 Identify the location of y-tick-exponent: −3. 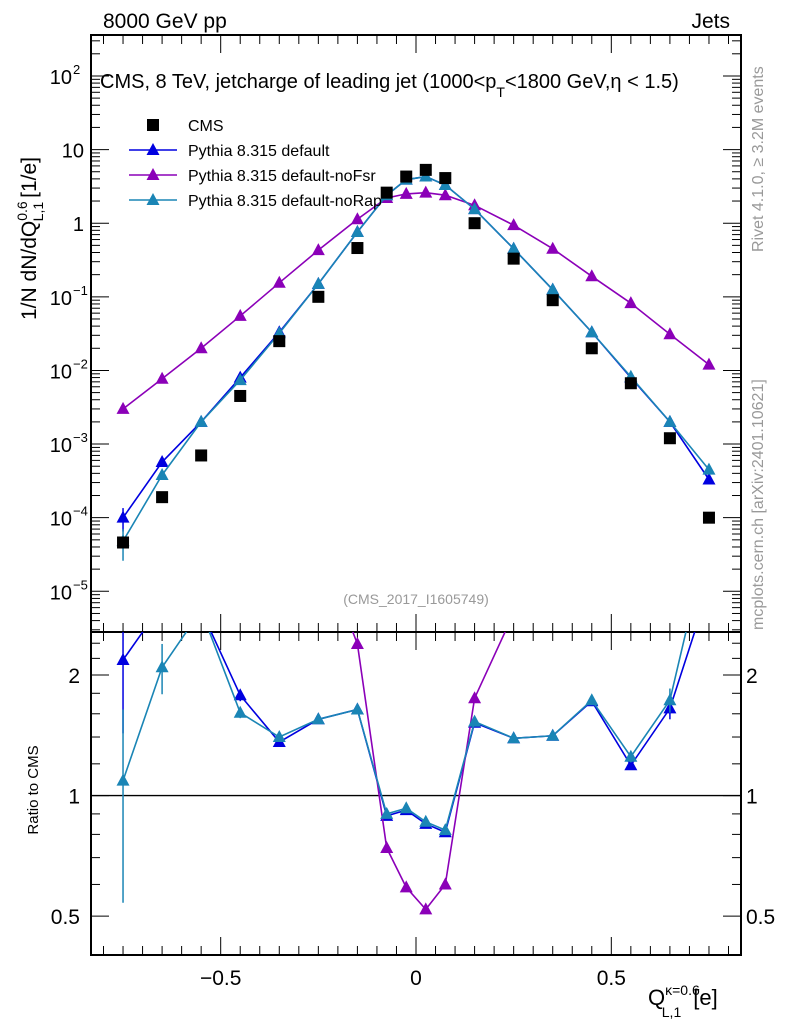
(80, 437).